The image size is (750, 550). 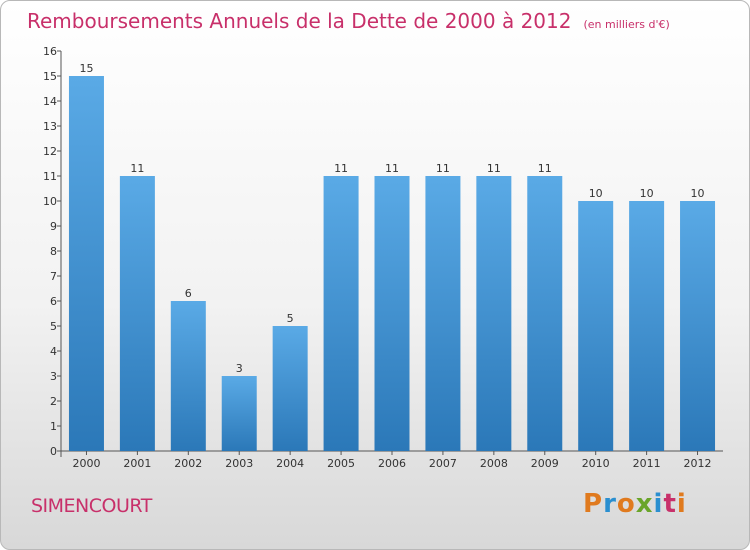 I want to click on bar-value-label: 6, so click(x=188, y=293).